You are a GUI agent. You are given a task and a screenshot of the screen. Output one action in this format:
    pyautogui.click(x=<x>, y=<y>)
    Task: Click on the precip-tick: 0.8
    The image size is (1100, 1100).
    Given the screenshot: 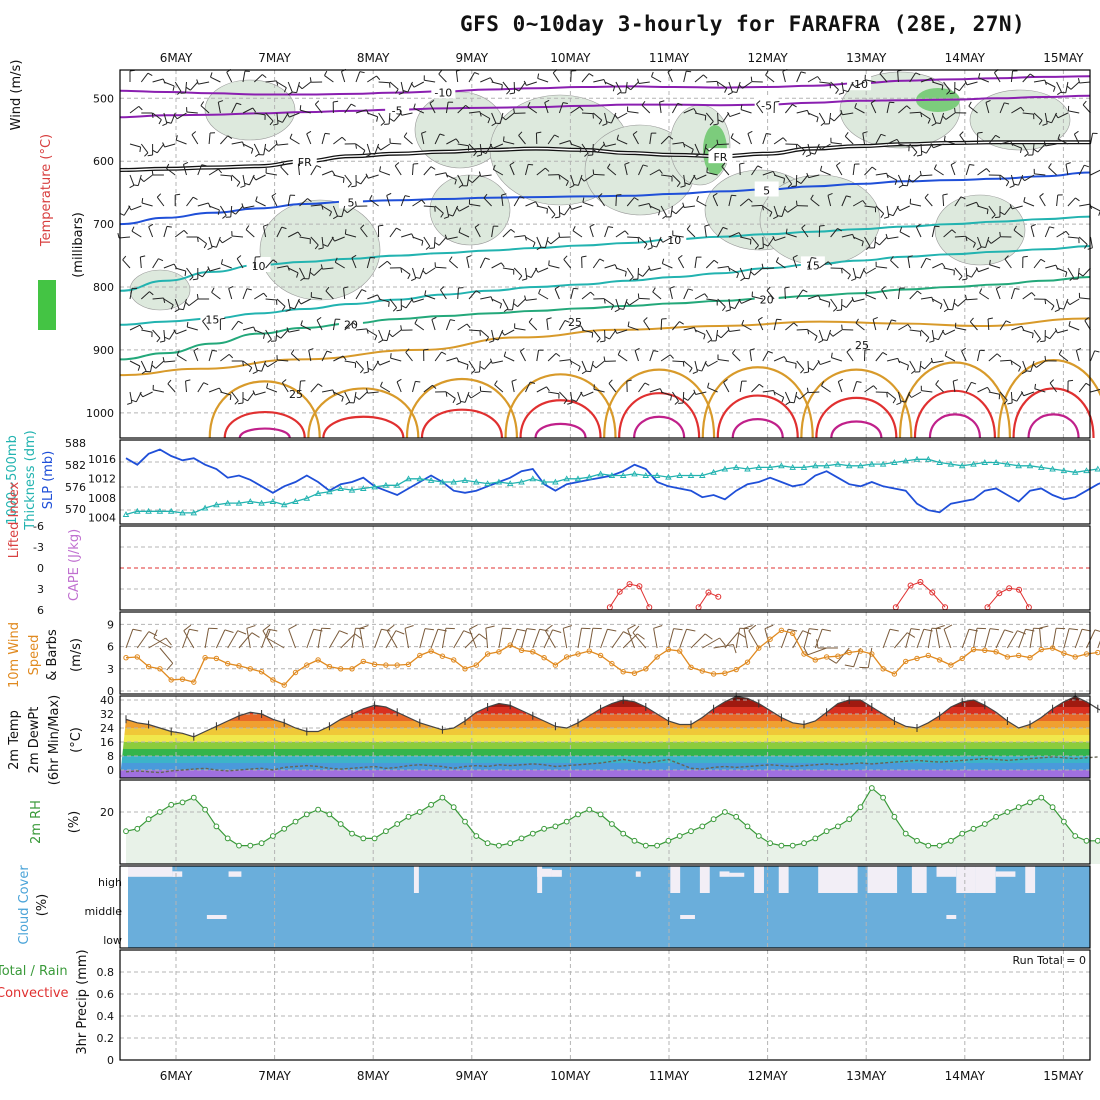 What is the action you would take?
    pyautogui.click(x=106, y=972)
    